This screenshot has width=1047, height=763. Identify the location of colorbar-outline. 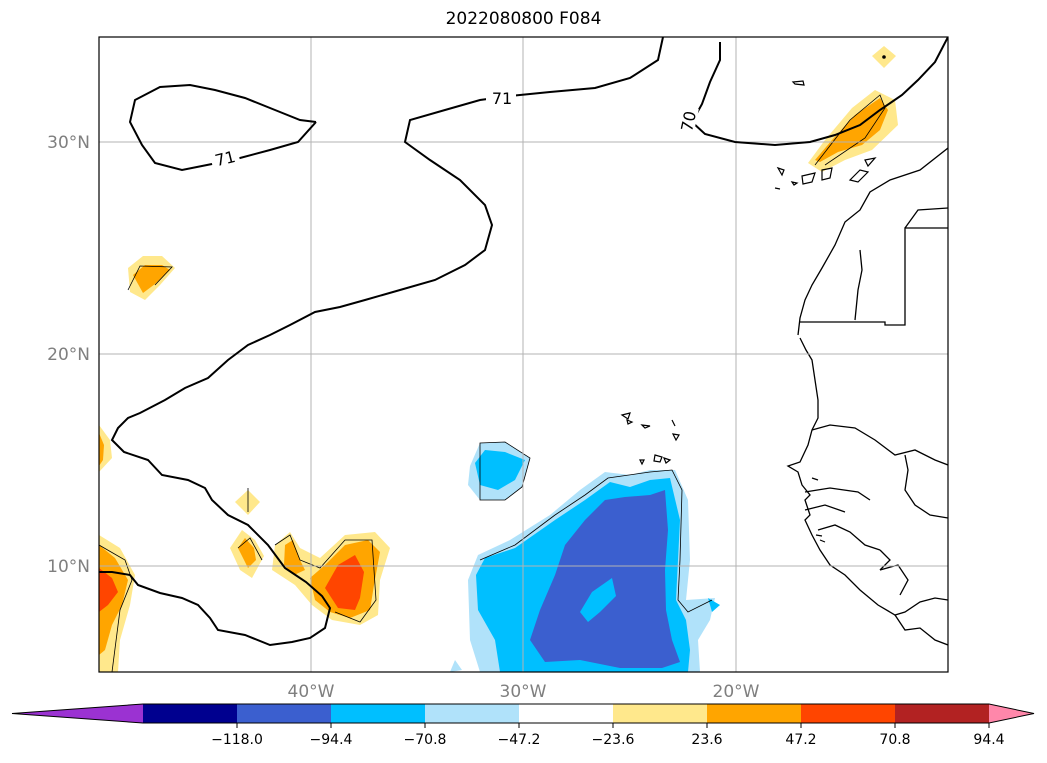
(523, 713).